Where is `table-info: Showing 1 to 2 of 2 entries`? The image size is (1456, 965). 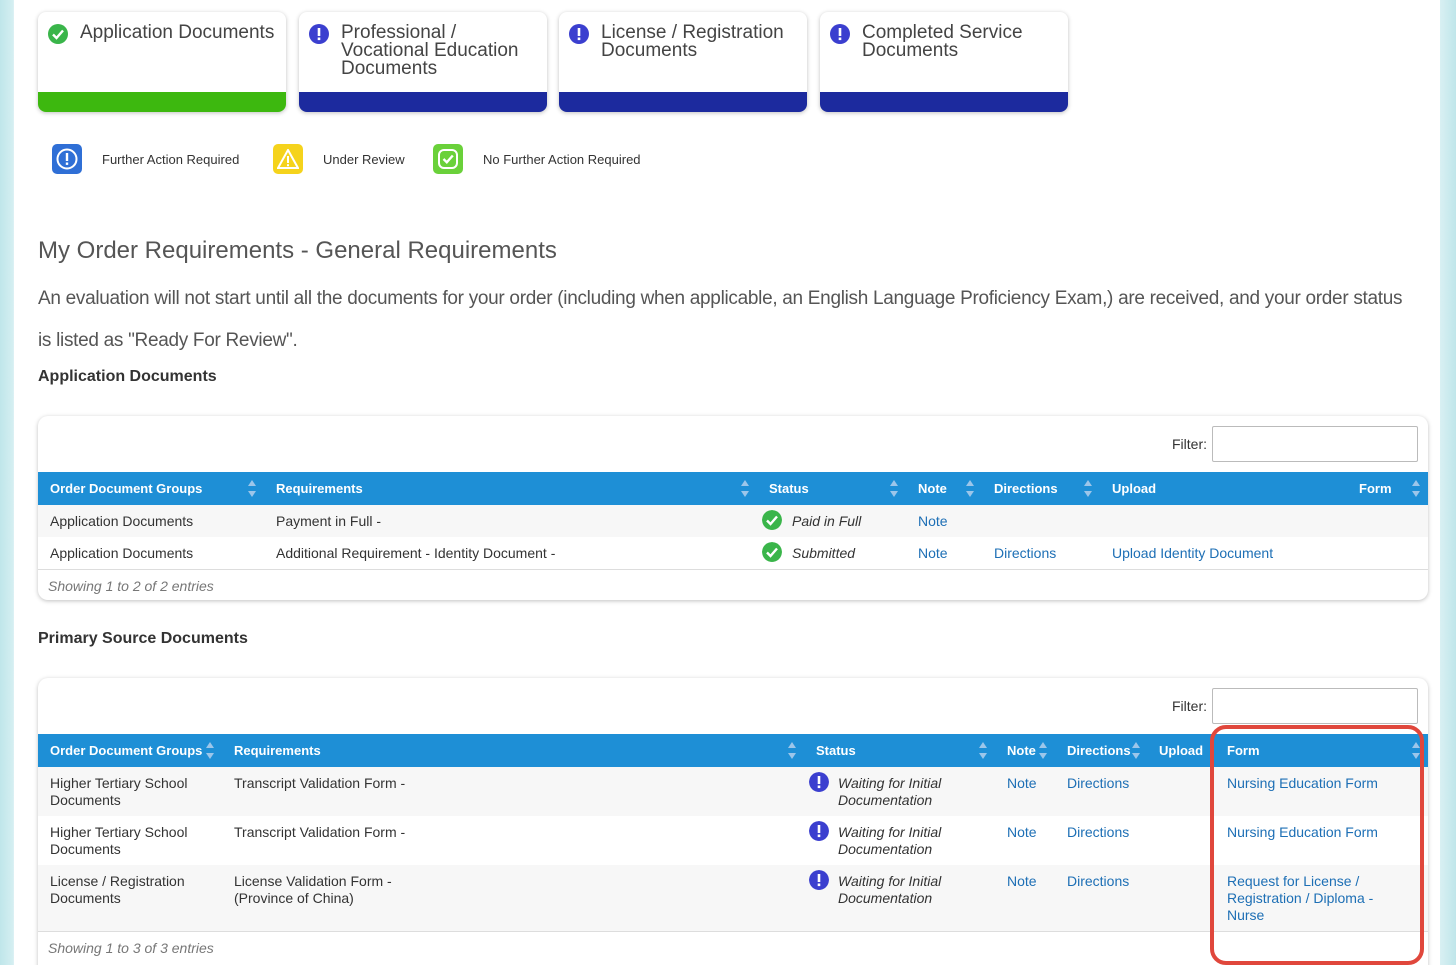 table-info: Showing 1 to 2 of 2 entries is located at coordinates (131, 586).